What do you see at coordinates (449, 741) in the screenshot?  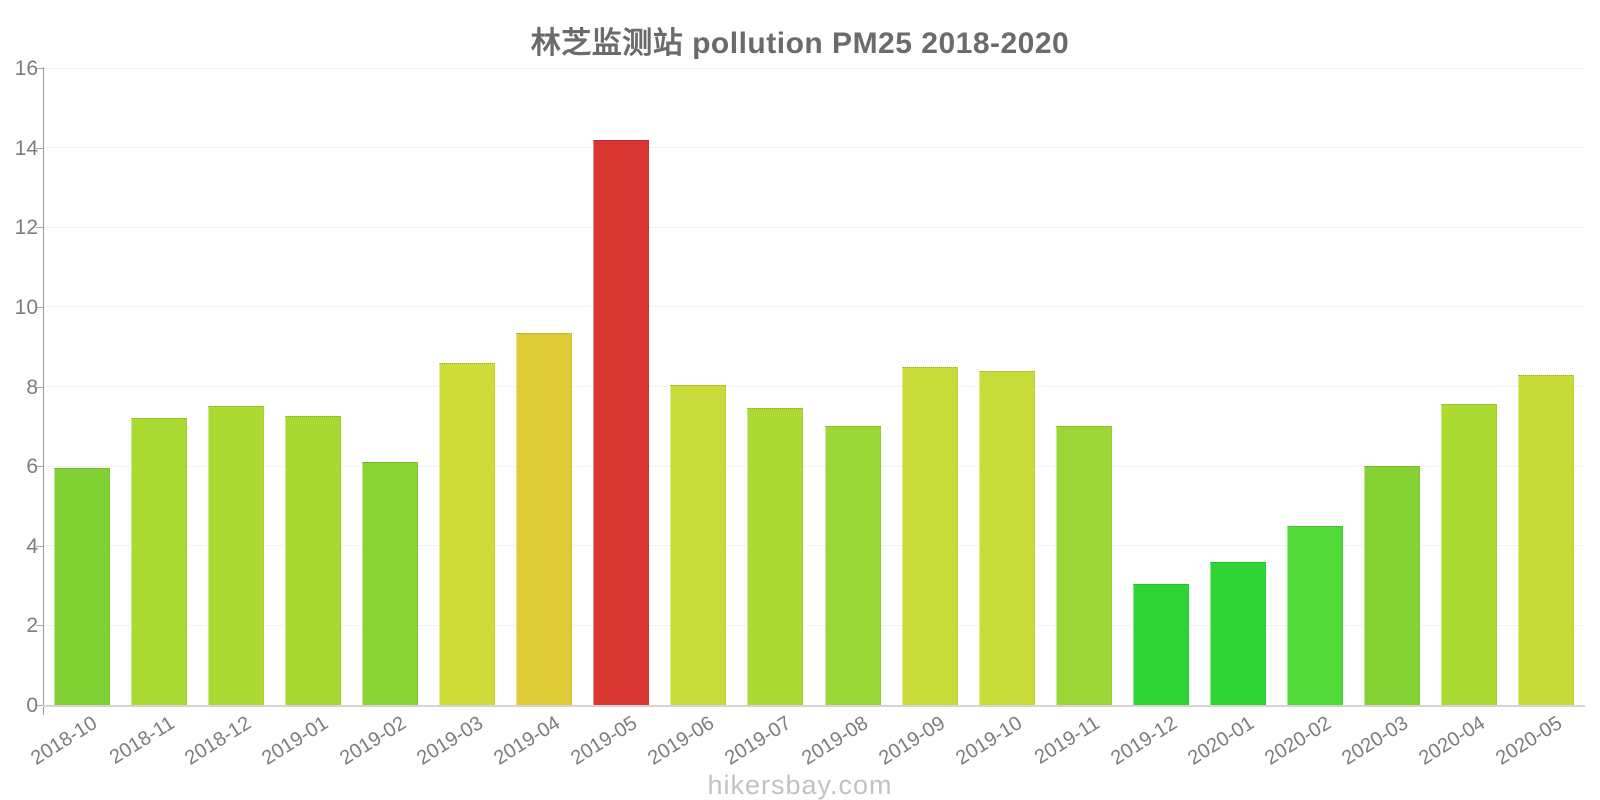 I see `x-tick-label-2019-03: 2019-03` at bounding box center [449, 741].